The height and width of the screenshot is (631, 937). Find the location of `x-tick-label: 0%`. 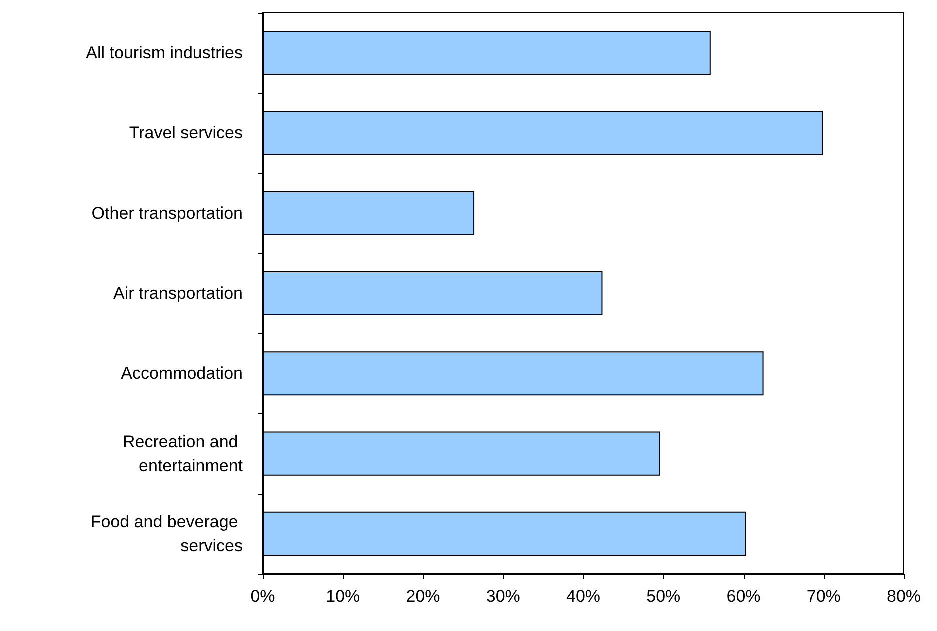

x-tick-label: 0% is located at coordinates (263, 596).